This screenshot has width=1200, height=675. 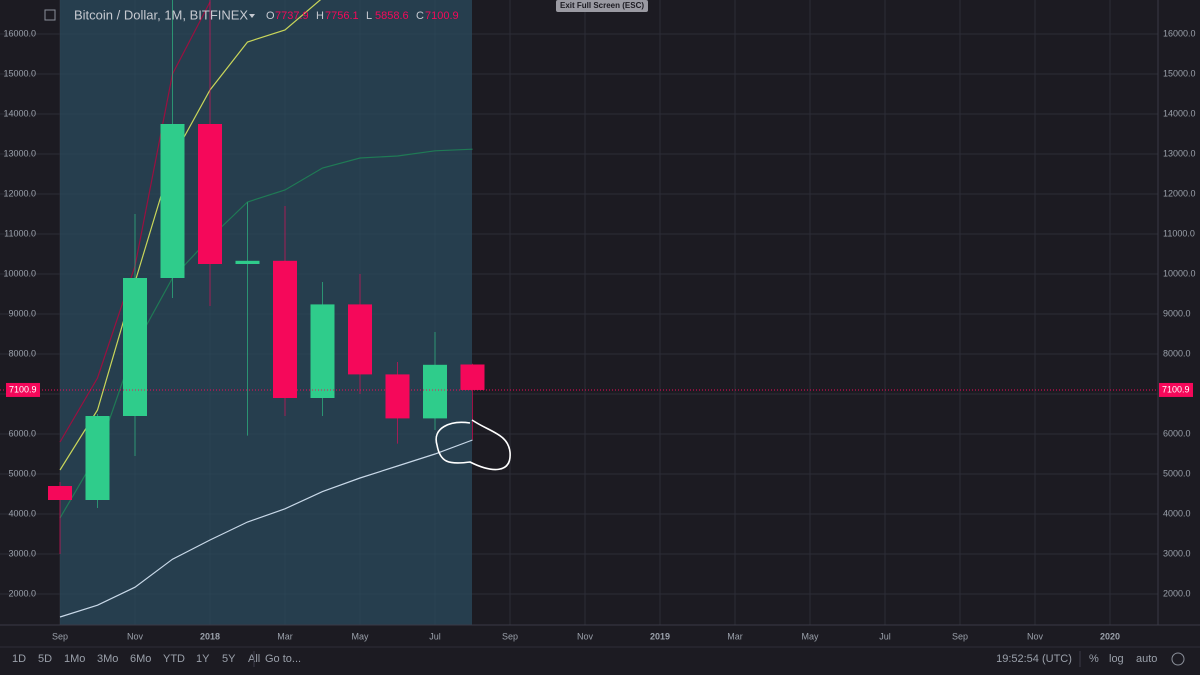 What do you see at coordinates (369, 16) in the screenshot?
I see `ohlc-key: L` at bounding box center [369, 16].